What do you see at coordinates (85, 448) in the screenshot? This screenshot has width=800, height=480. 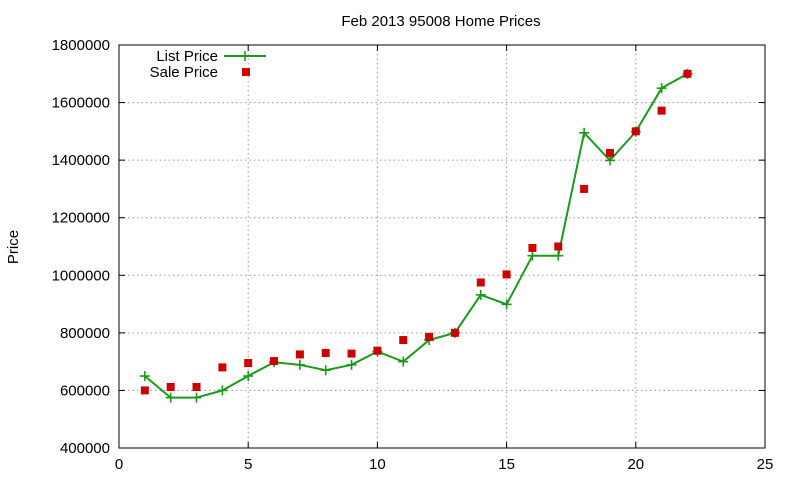 I see `y-tick-label: 400000` at bounding box center [85, 448].